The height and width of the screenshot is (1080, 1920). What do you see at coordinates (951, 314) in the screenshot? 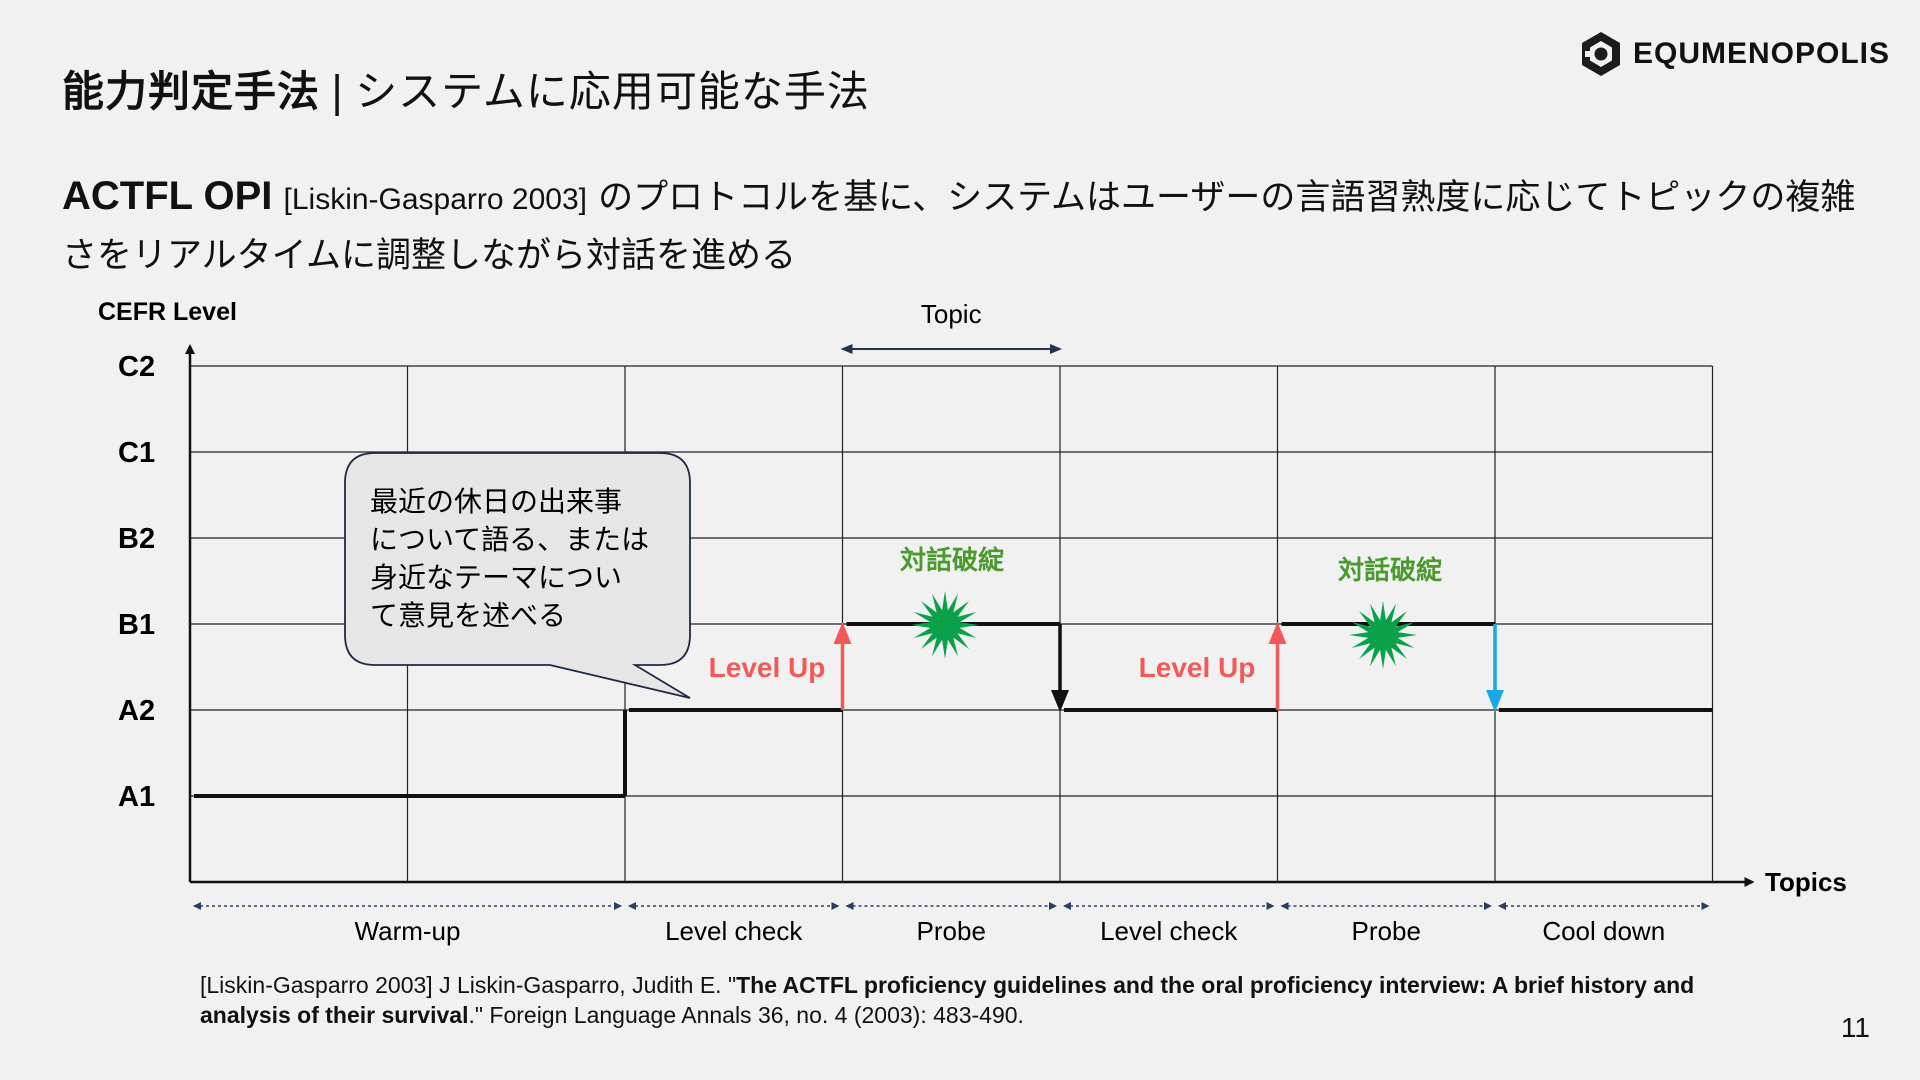
I see `topic-label: Topic` at bounding box center [951, 314].